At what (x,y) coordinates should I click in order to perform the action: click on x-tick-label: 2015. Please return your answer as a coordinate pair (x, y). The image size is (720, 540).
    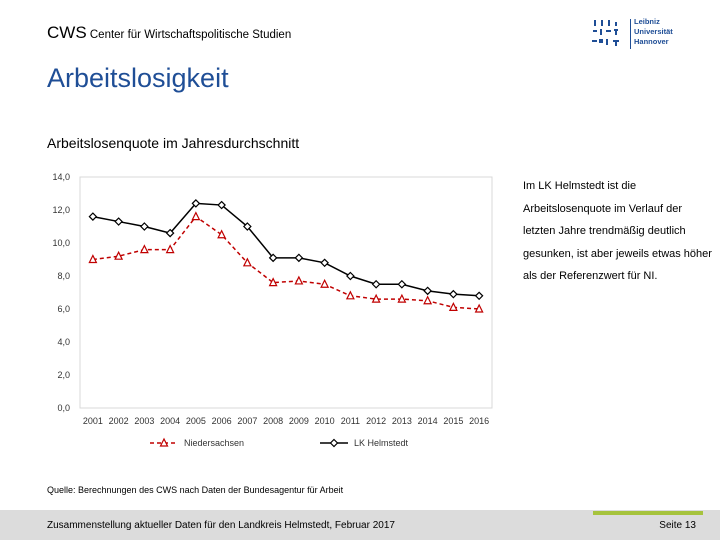
    Looking at the image, I should click on (453, 421).